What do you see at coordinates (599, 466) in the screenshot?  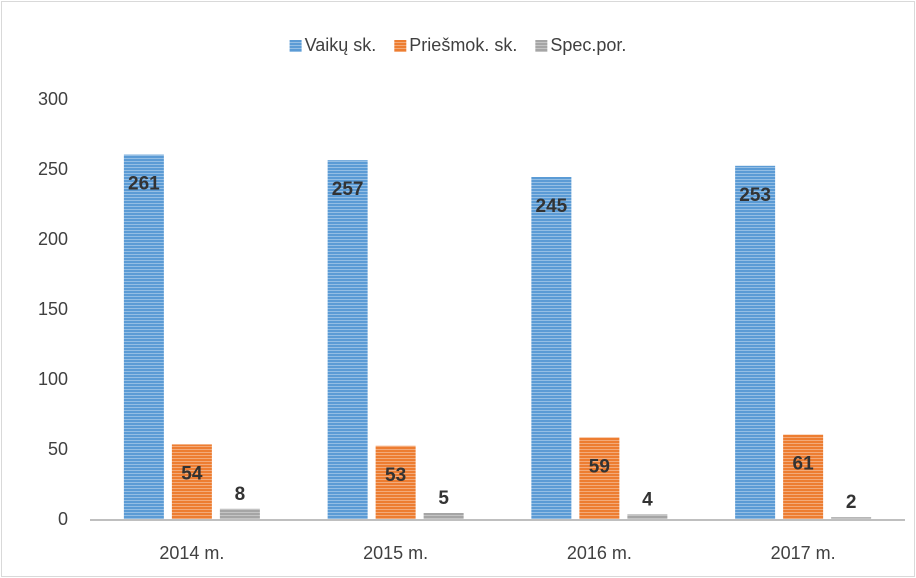 I see `data-label: 59` at bounding box center [599, 466].